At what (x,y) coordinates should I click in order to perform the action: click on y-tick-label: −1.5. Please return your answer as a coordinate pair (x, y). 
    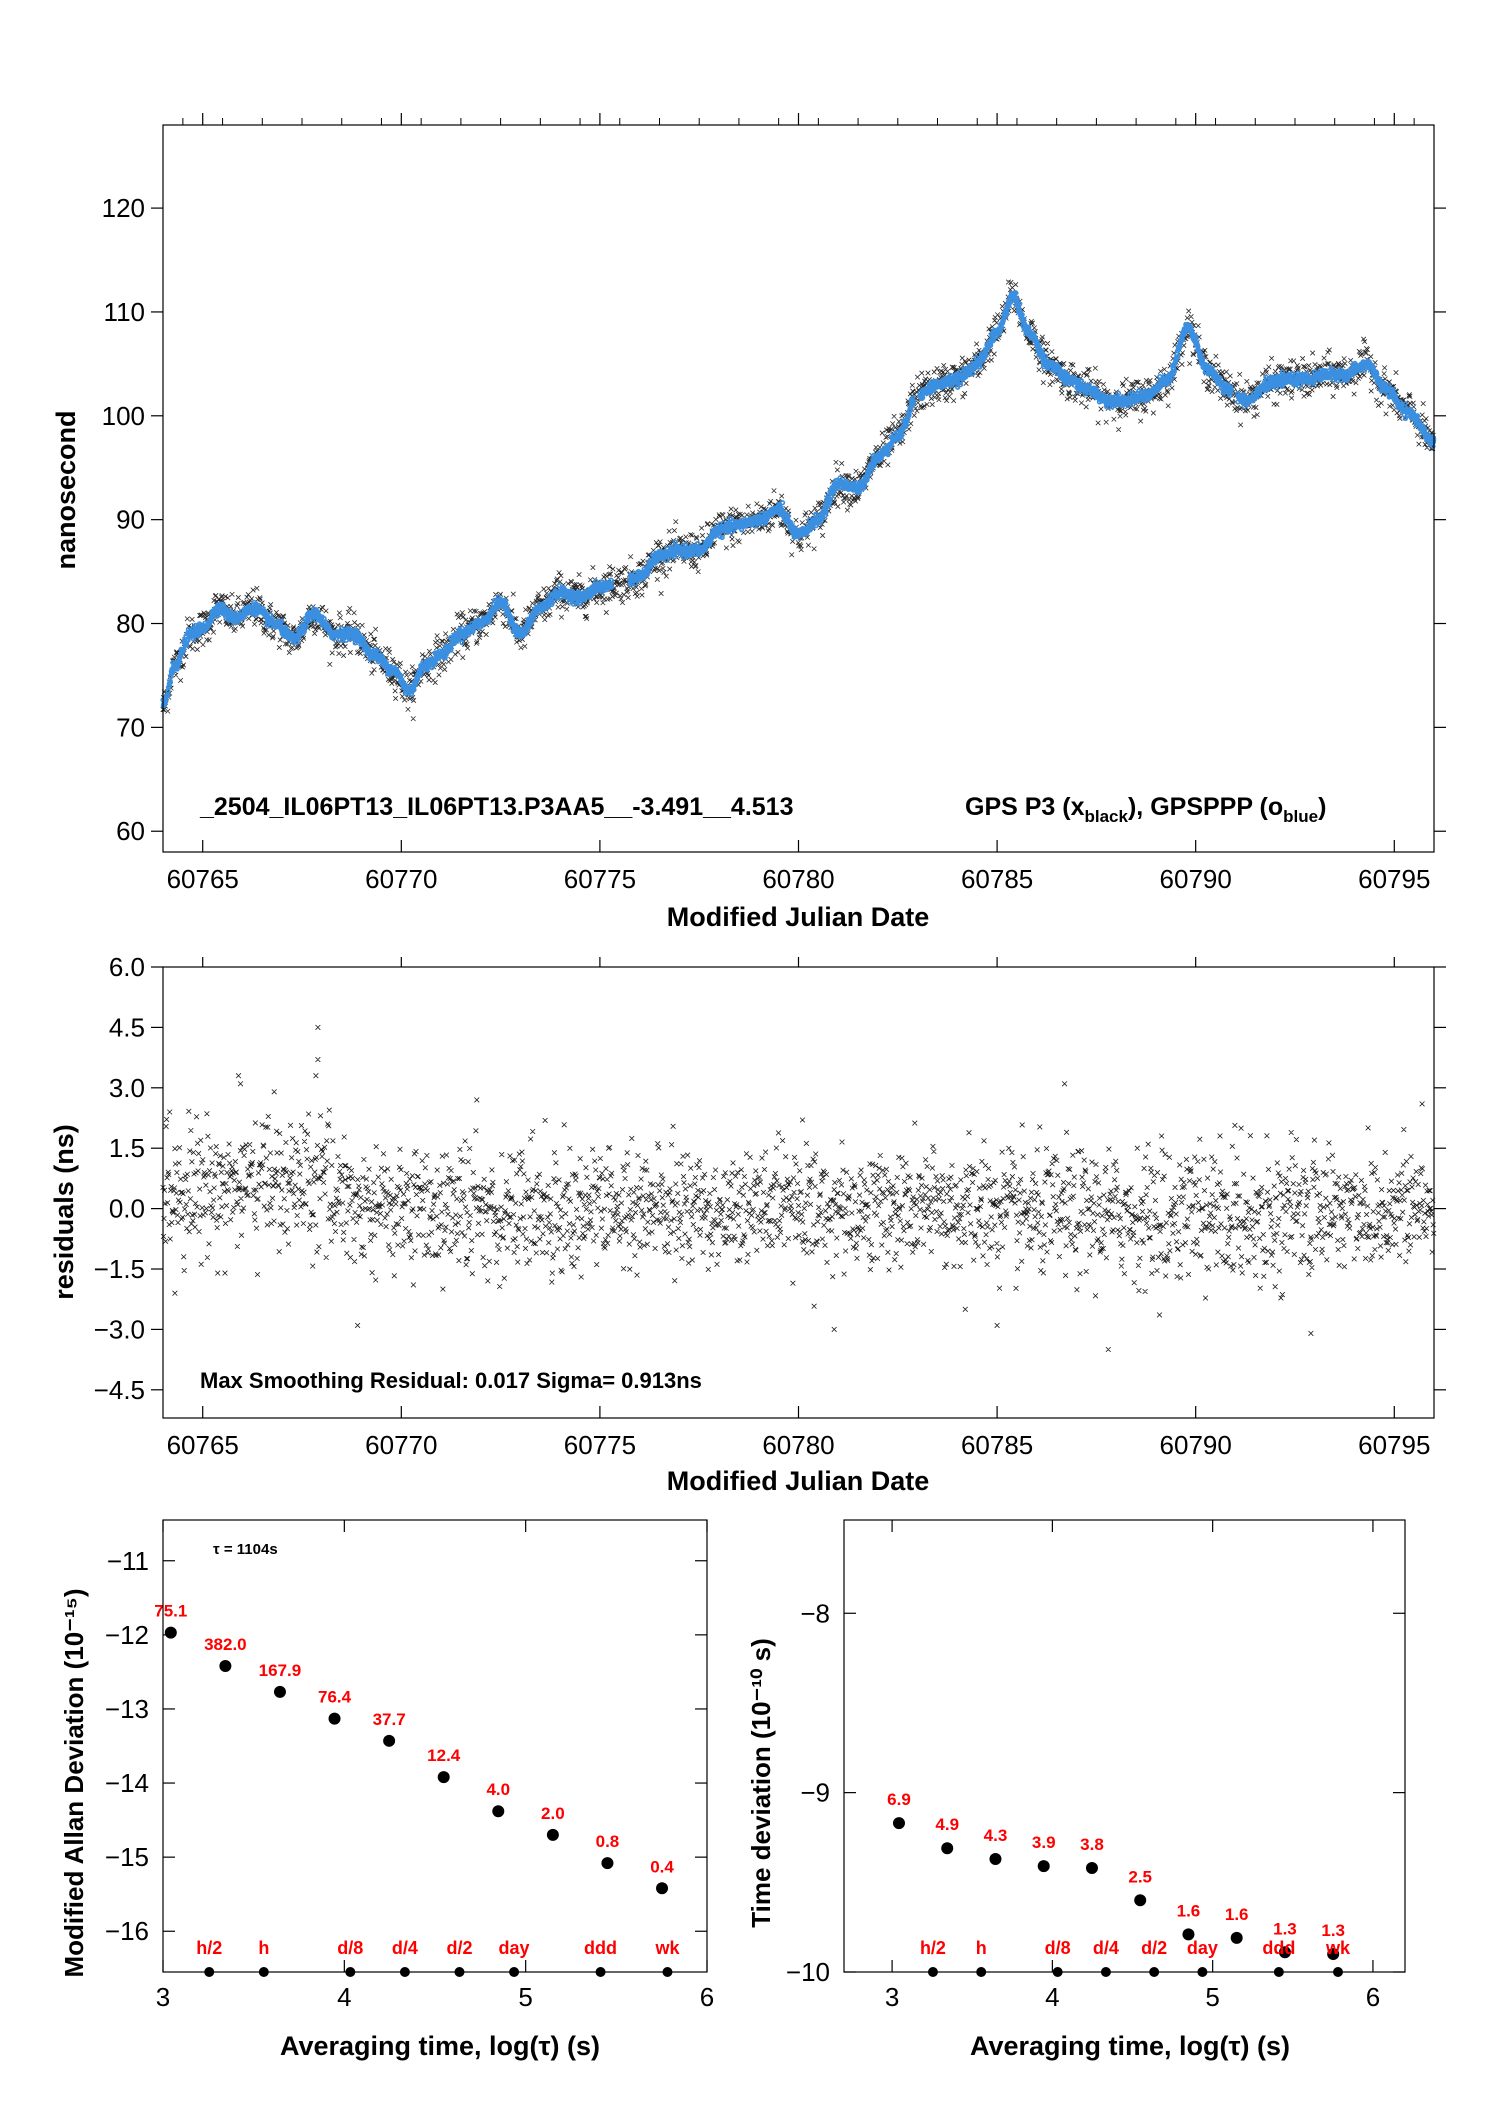
    Looking at the image, I should click on (119, 1269).